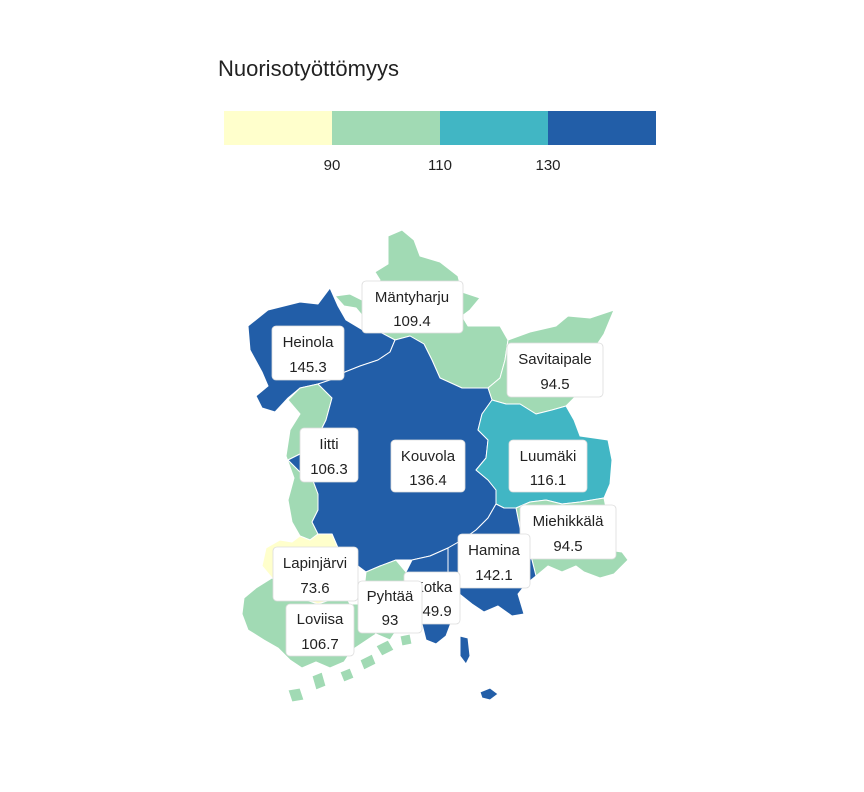  Describe the element at coordinates (554, 359) in the screenshot. I see `label-name: Savitaipale` at that location.